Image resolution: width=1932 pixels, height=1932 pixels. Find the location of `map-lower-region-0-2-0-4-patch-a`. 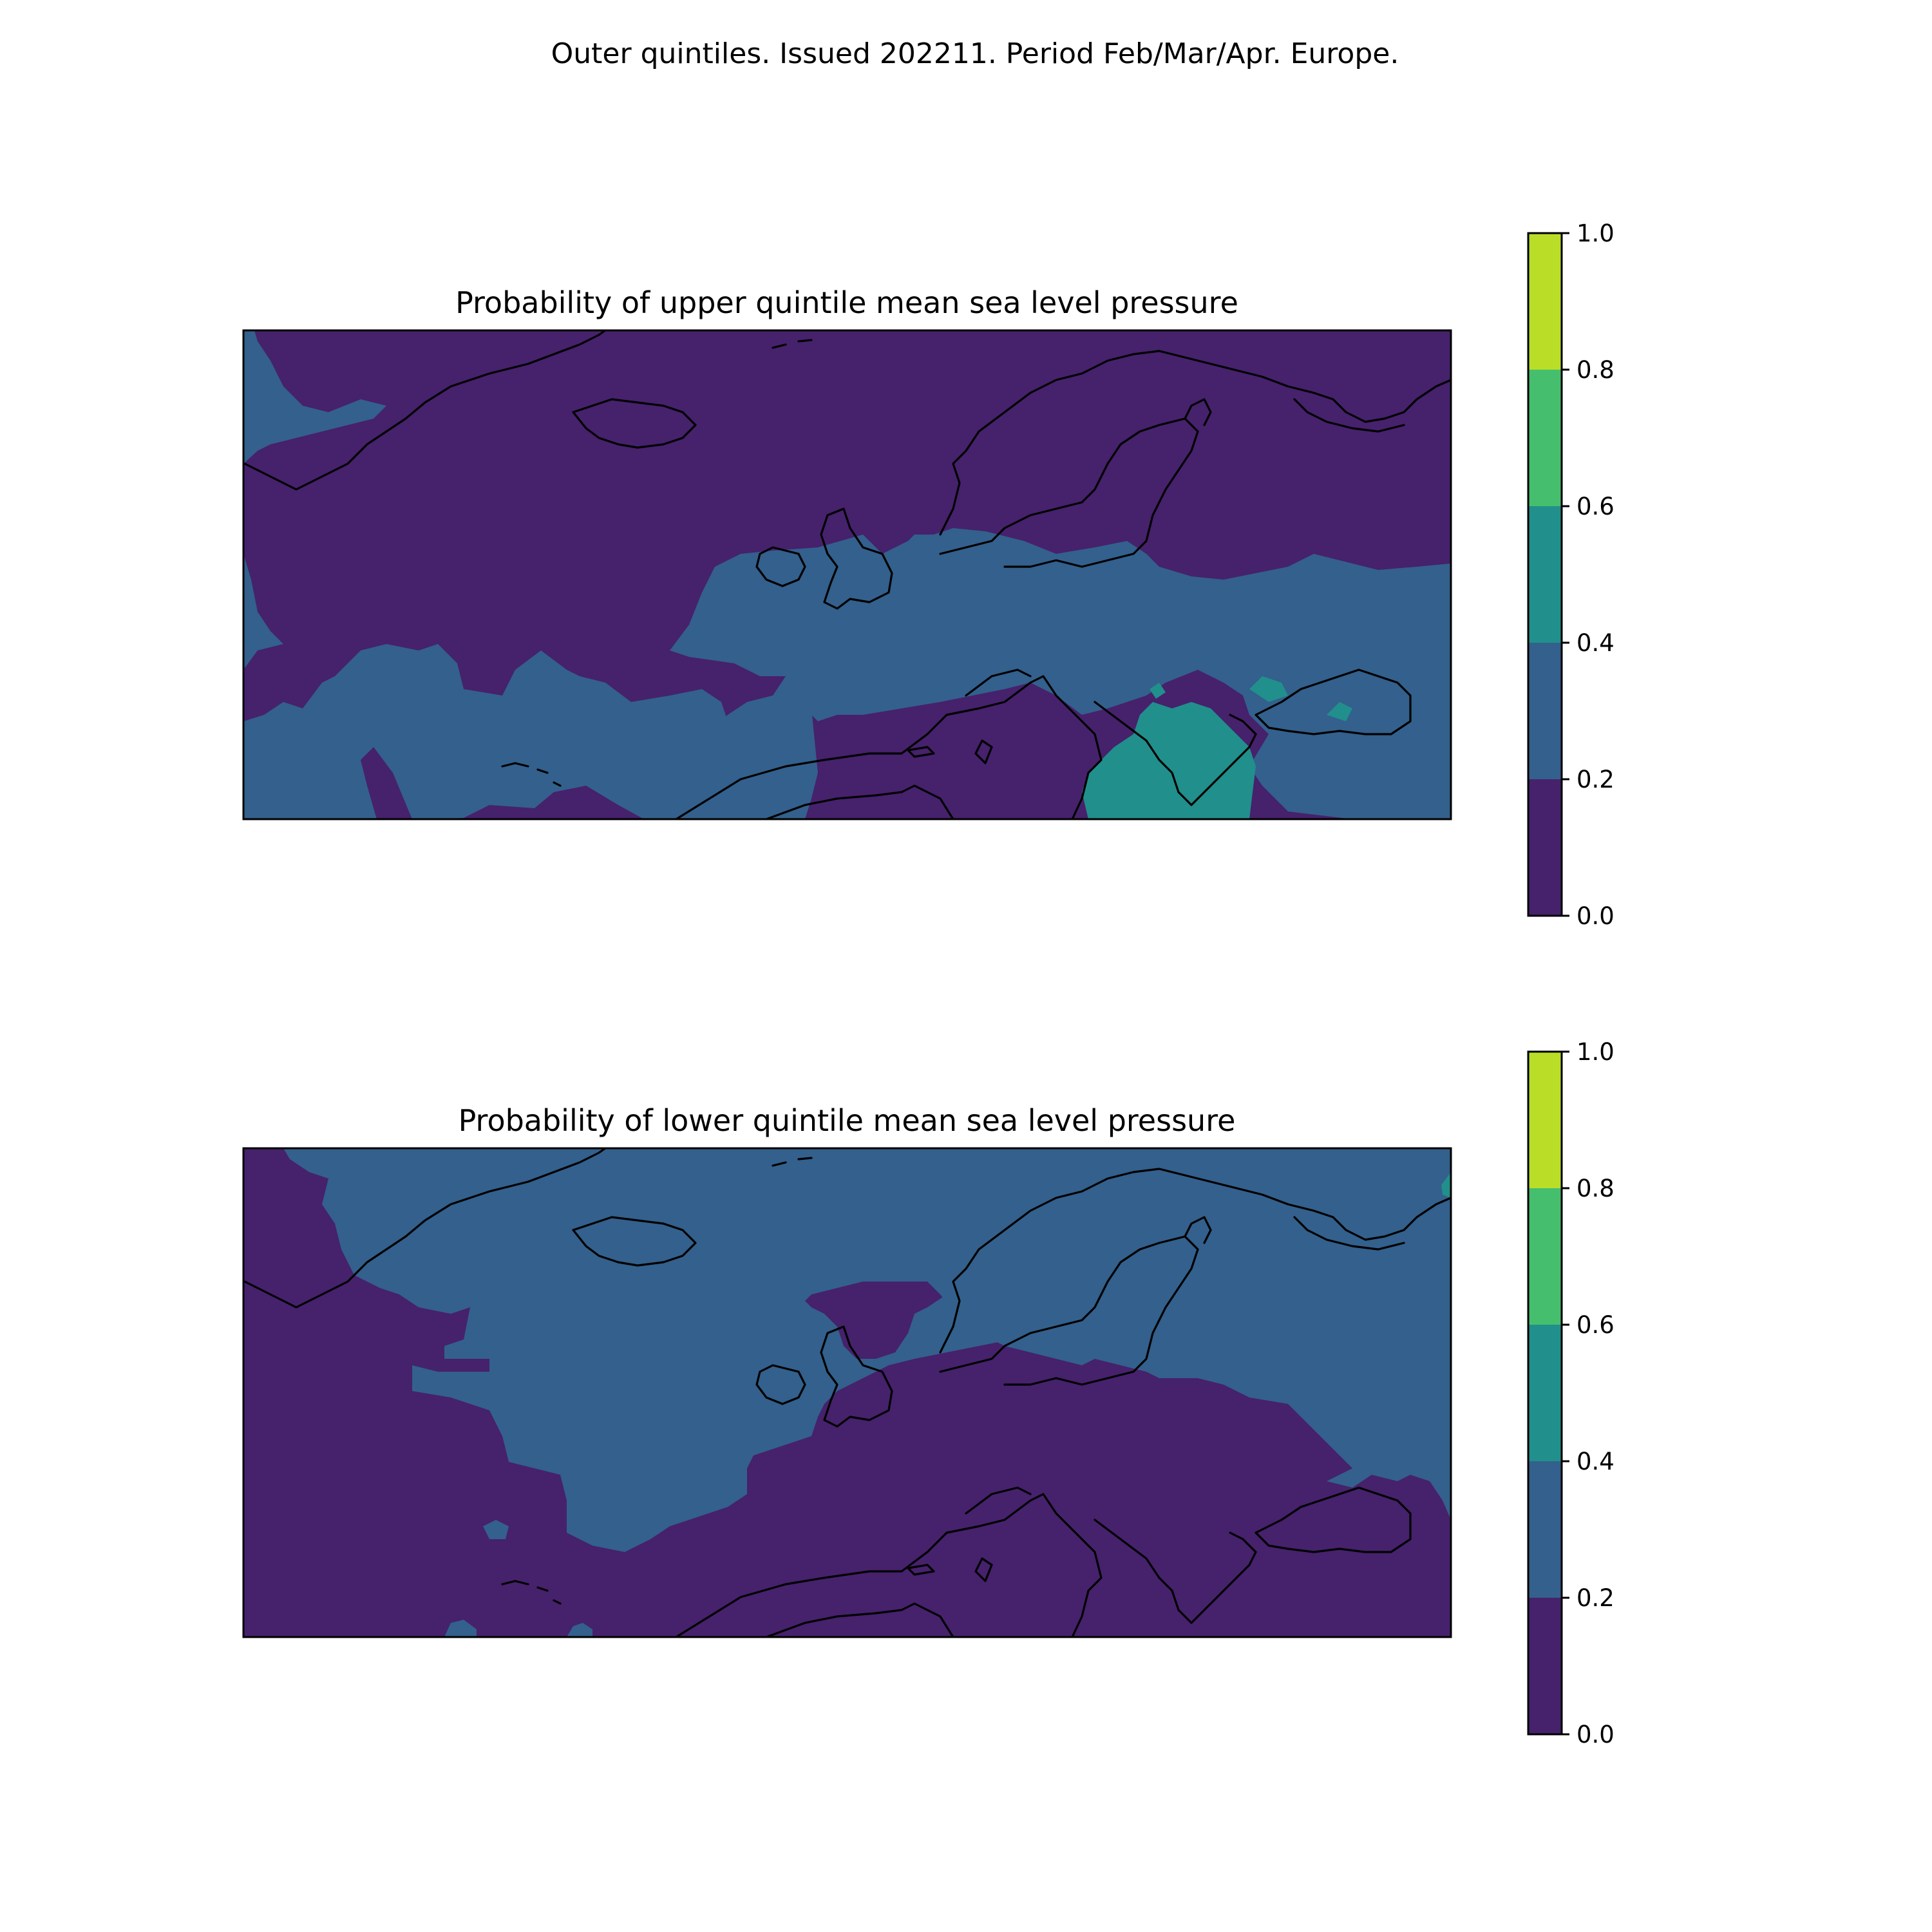

map-lower-region-0-2-0-4-patch-a is located at coordinates (496, 1529).